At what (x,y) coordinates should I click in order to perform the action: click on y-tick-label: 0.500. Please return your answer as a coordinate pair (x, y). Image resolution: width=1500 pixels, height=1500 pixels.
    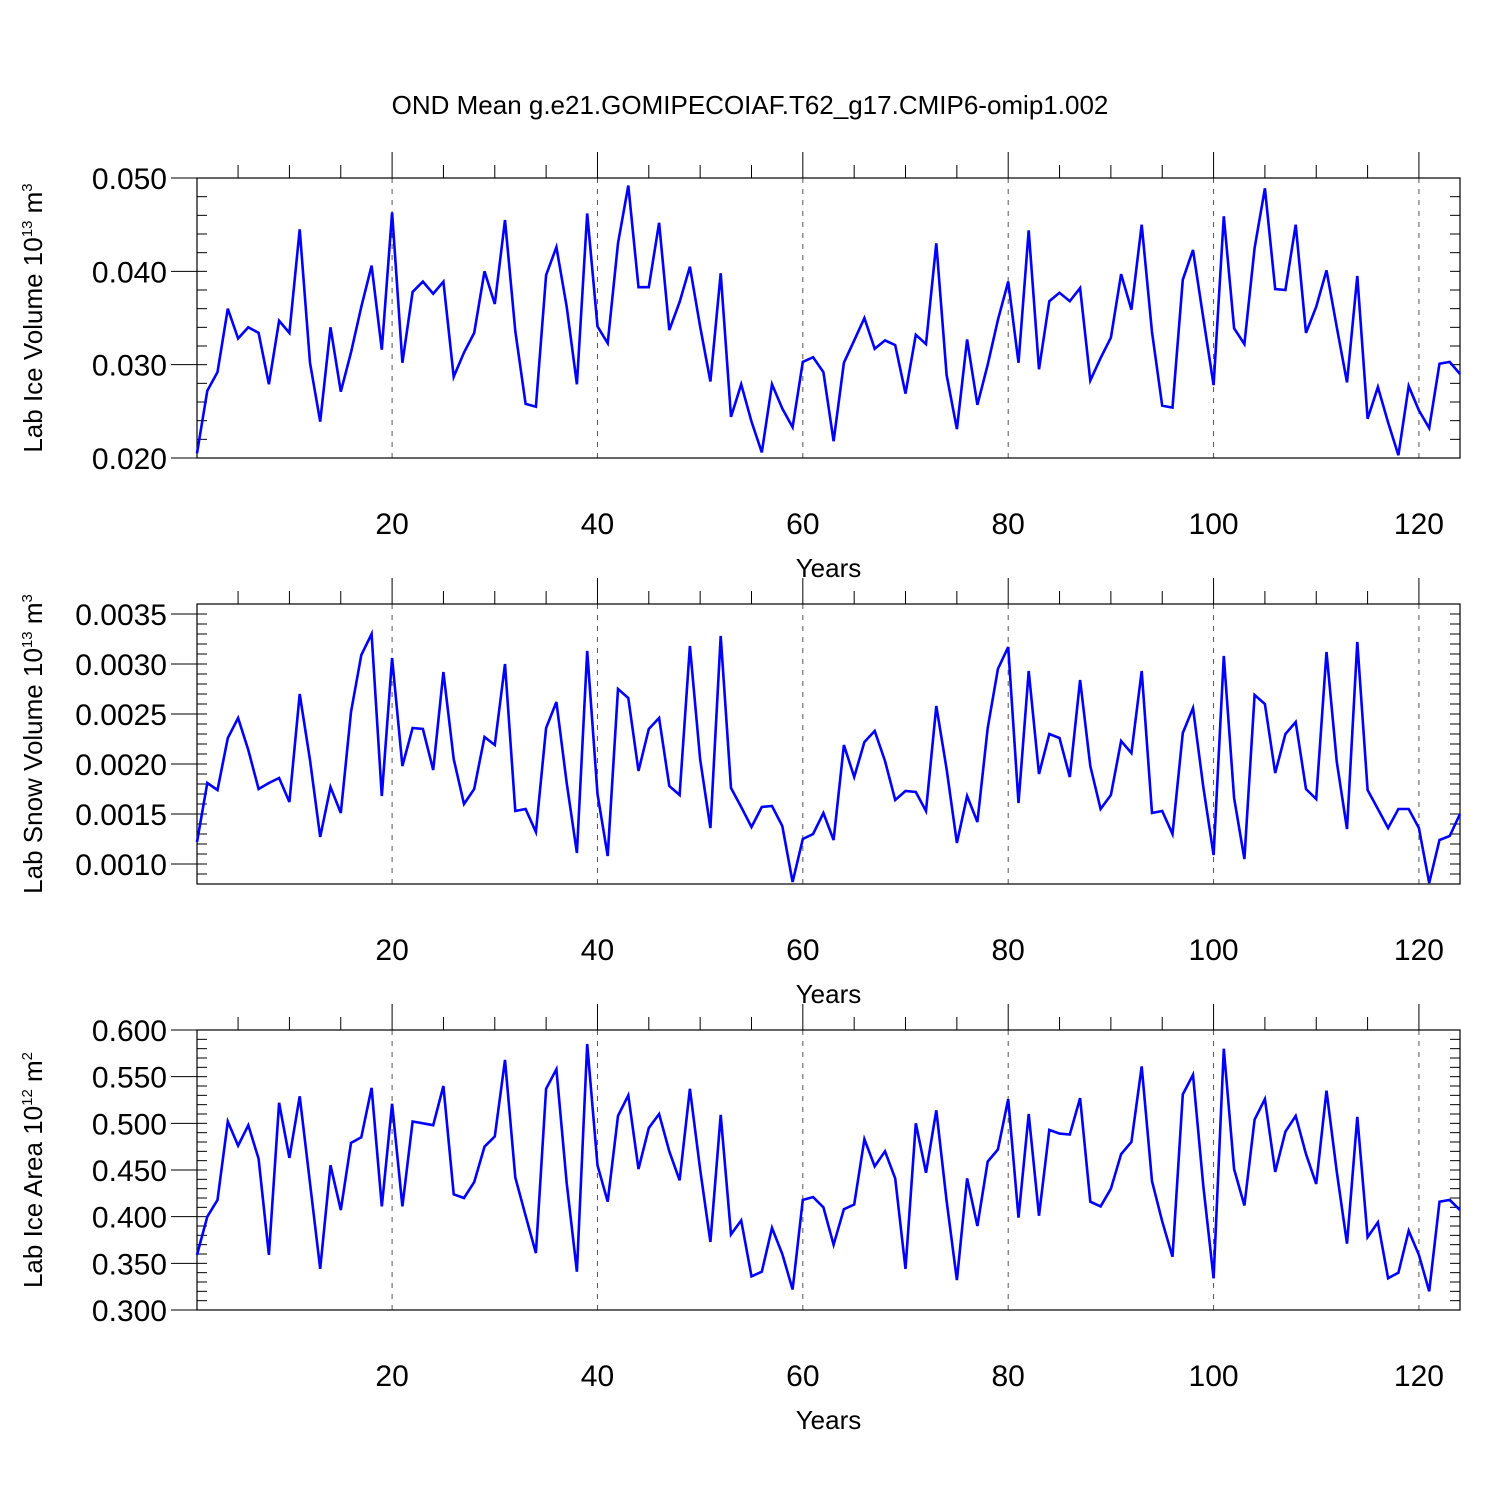
    Looking at the image, I should click on (129, 1124).